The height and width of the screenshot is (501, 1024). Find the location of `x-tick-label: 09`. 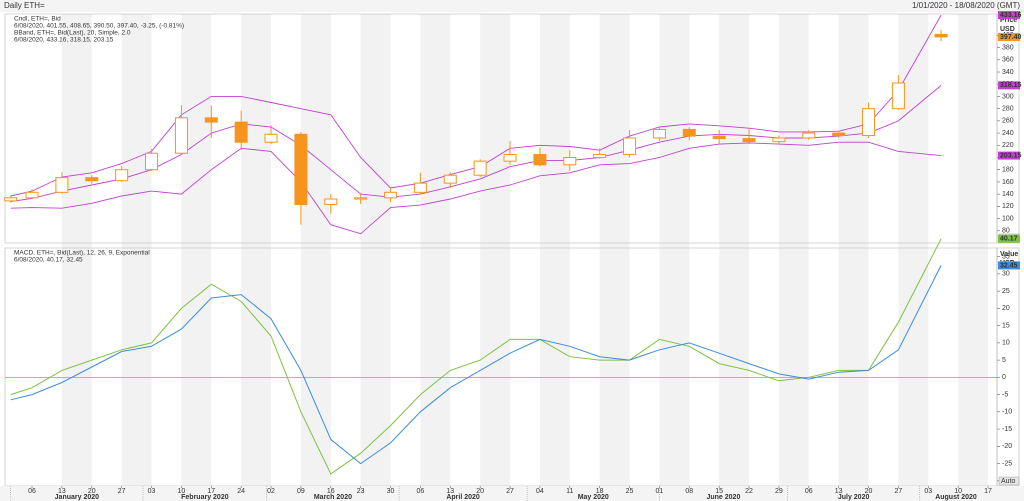

x-tick-label: 09 is located at coordinates (301, 491).